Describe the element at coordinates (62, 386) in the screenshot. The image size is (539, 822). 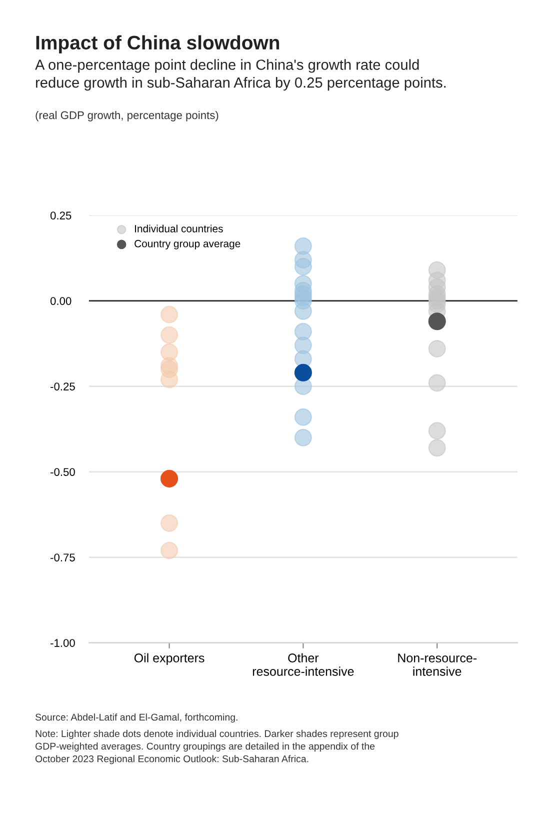
I see `y-tick-label: -0.25` at that location.